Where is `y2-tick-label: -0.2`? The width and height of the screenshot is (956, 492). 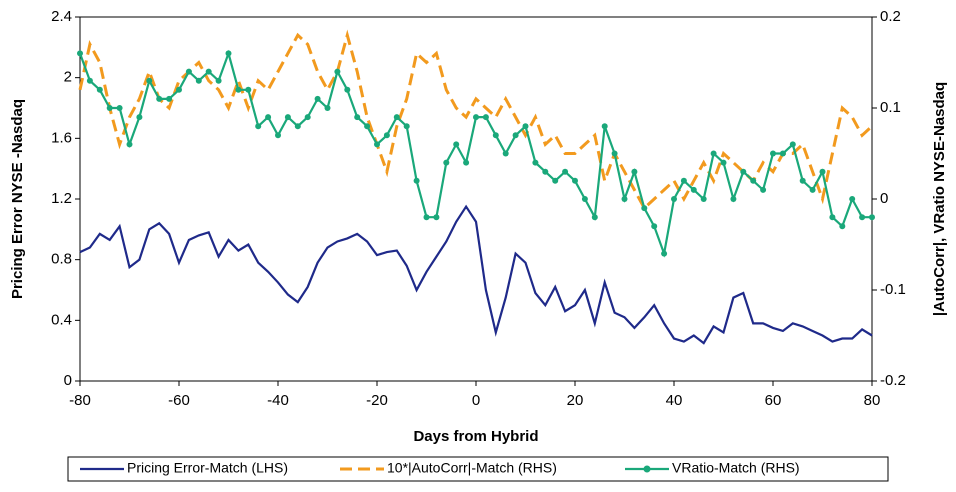
y2-tick-label: -0.2 is located at coordinates (893, 380).